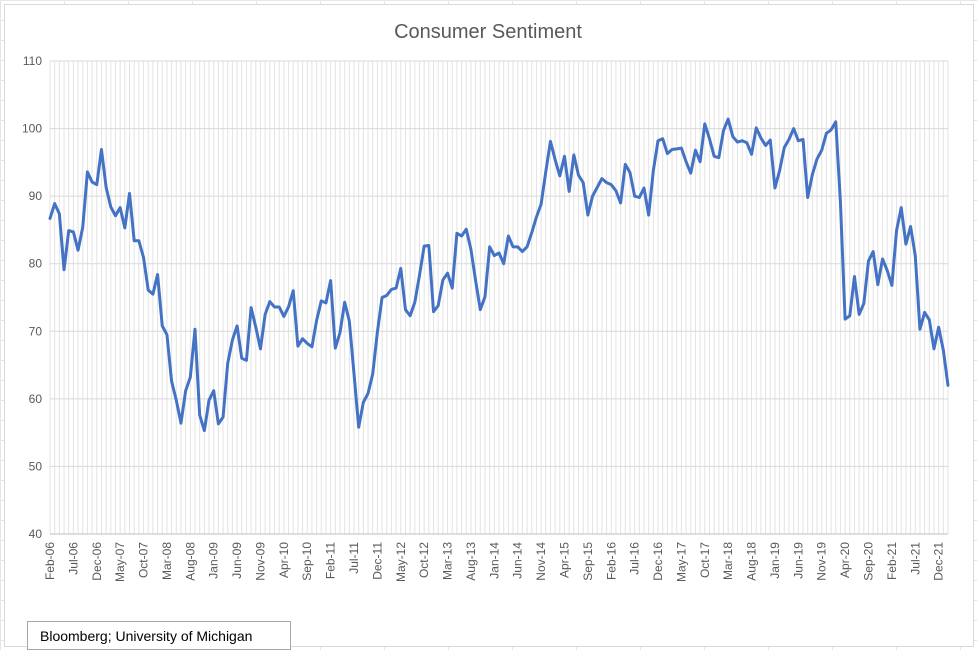 The height and width of the screenshot is (650, 977). What do you see at coordinates (32, 61) in the screenshot?
I see `y-tick-label: 110` at bounding box center [32, 61].